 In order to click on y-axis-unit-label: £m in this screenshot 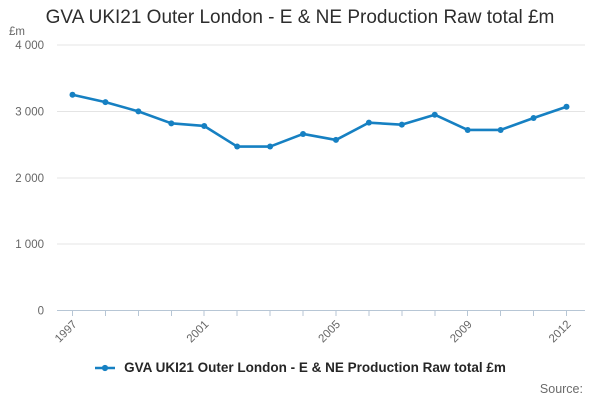, I will do `click(17, 32)`.